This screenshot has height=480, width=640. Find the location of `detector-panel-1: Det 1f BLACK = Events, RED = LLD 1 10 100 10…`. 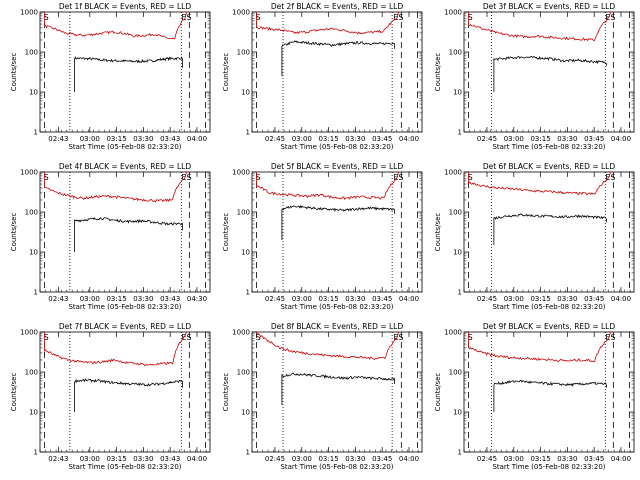

detector-panel-1: Det 1f BLACK = Events, RED = LLD 1 10 100 10… is located at coordinates (110, 76).